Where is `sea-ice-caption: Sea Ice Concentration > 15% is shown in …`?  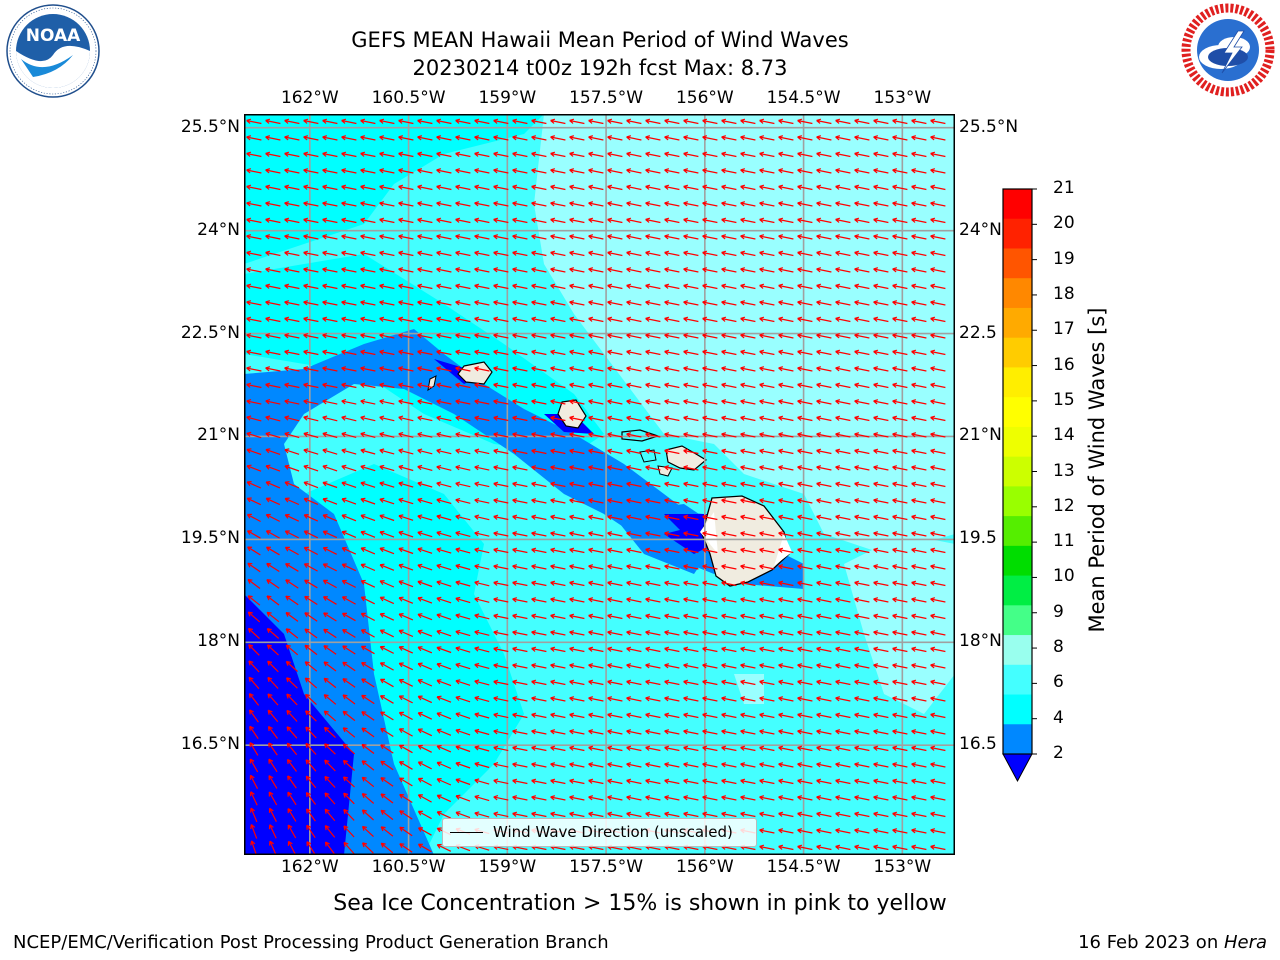
sea-ice-caption: Sea Ice Concentration > 15% is shown in … is located at coordinates (640, 903).